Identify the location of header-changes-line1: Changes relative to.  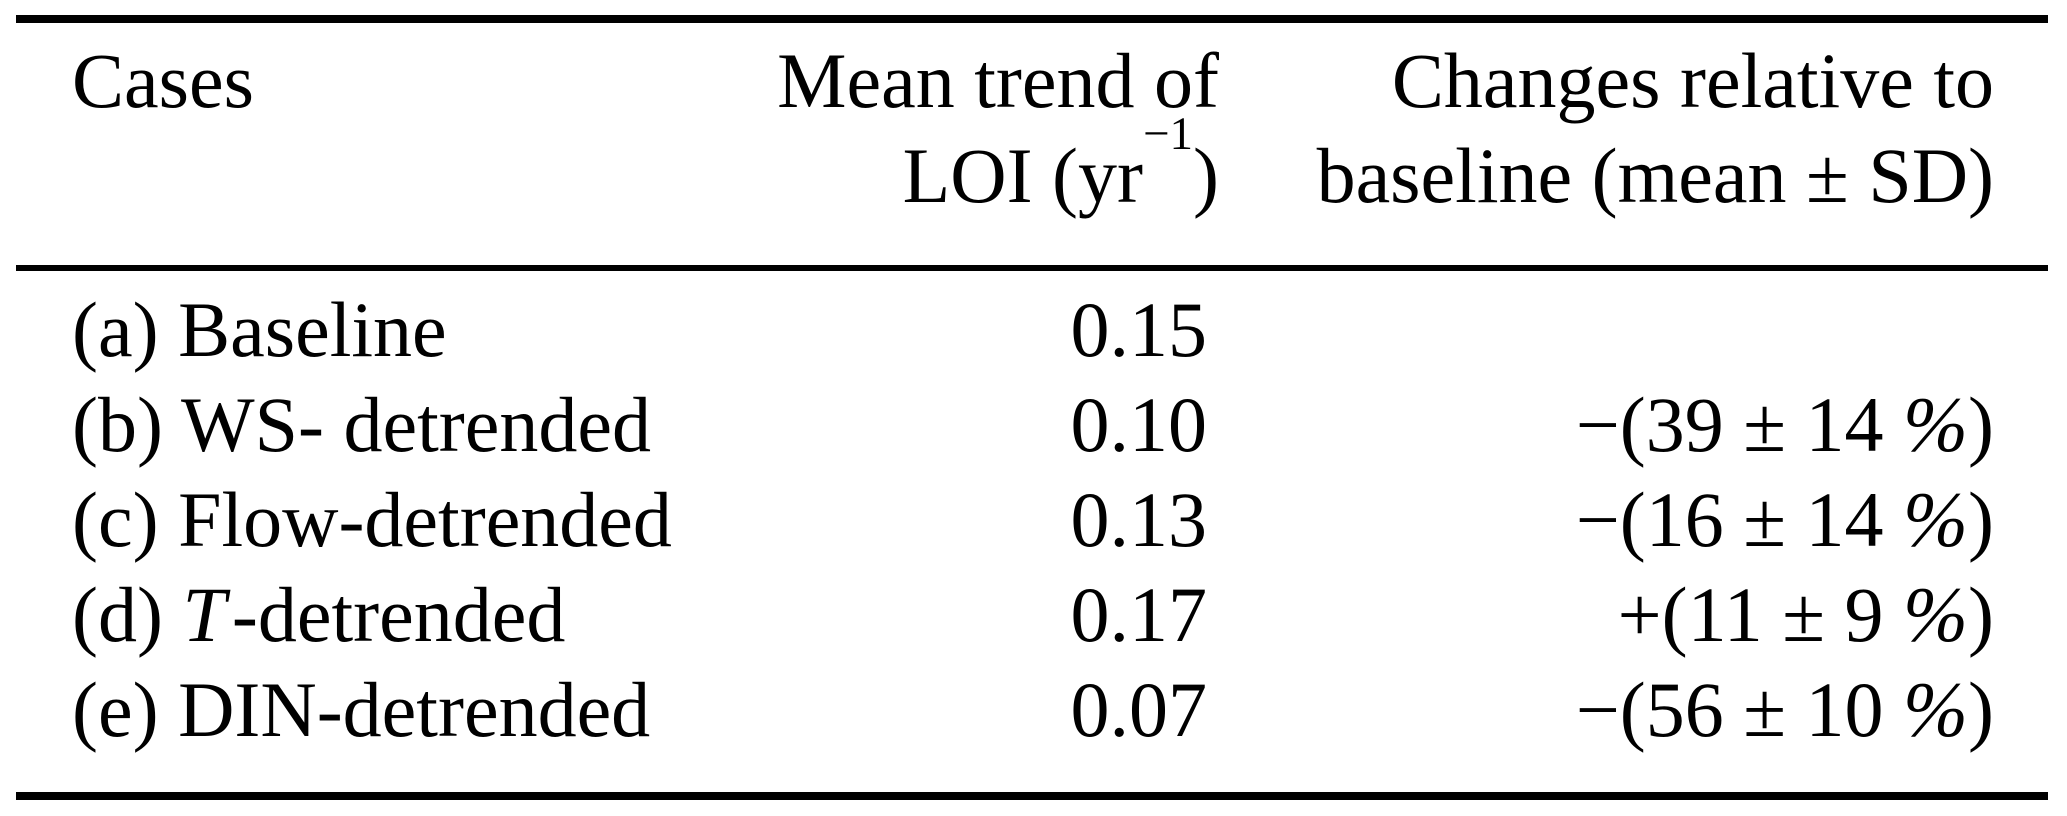
(1692, 80).